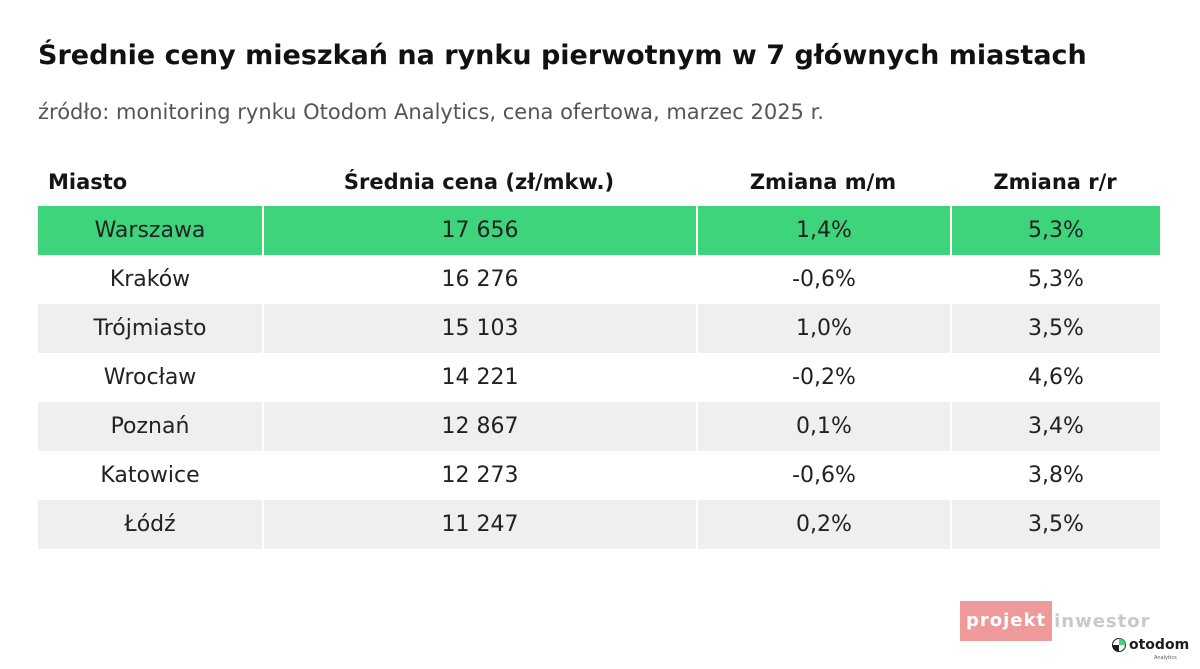 The width and height of the screenshot is (1200, 669). What do you see at coordinates (1119, 645) in the screenshot?
I see `otodom-logo-icon` at bounding box center [1119, 645].